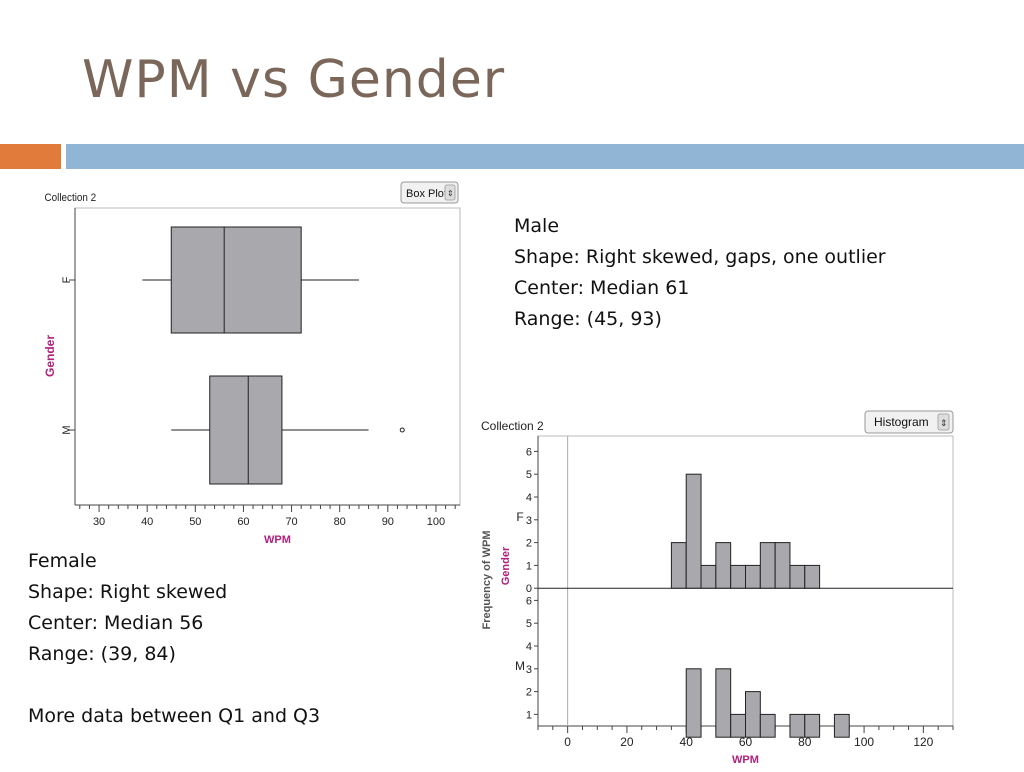 This screenshot has height=772, width=1024. Describe the element at coordinates (243, 522) in the screenshot. I see `box-x-tick-label: 60` at that location.